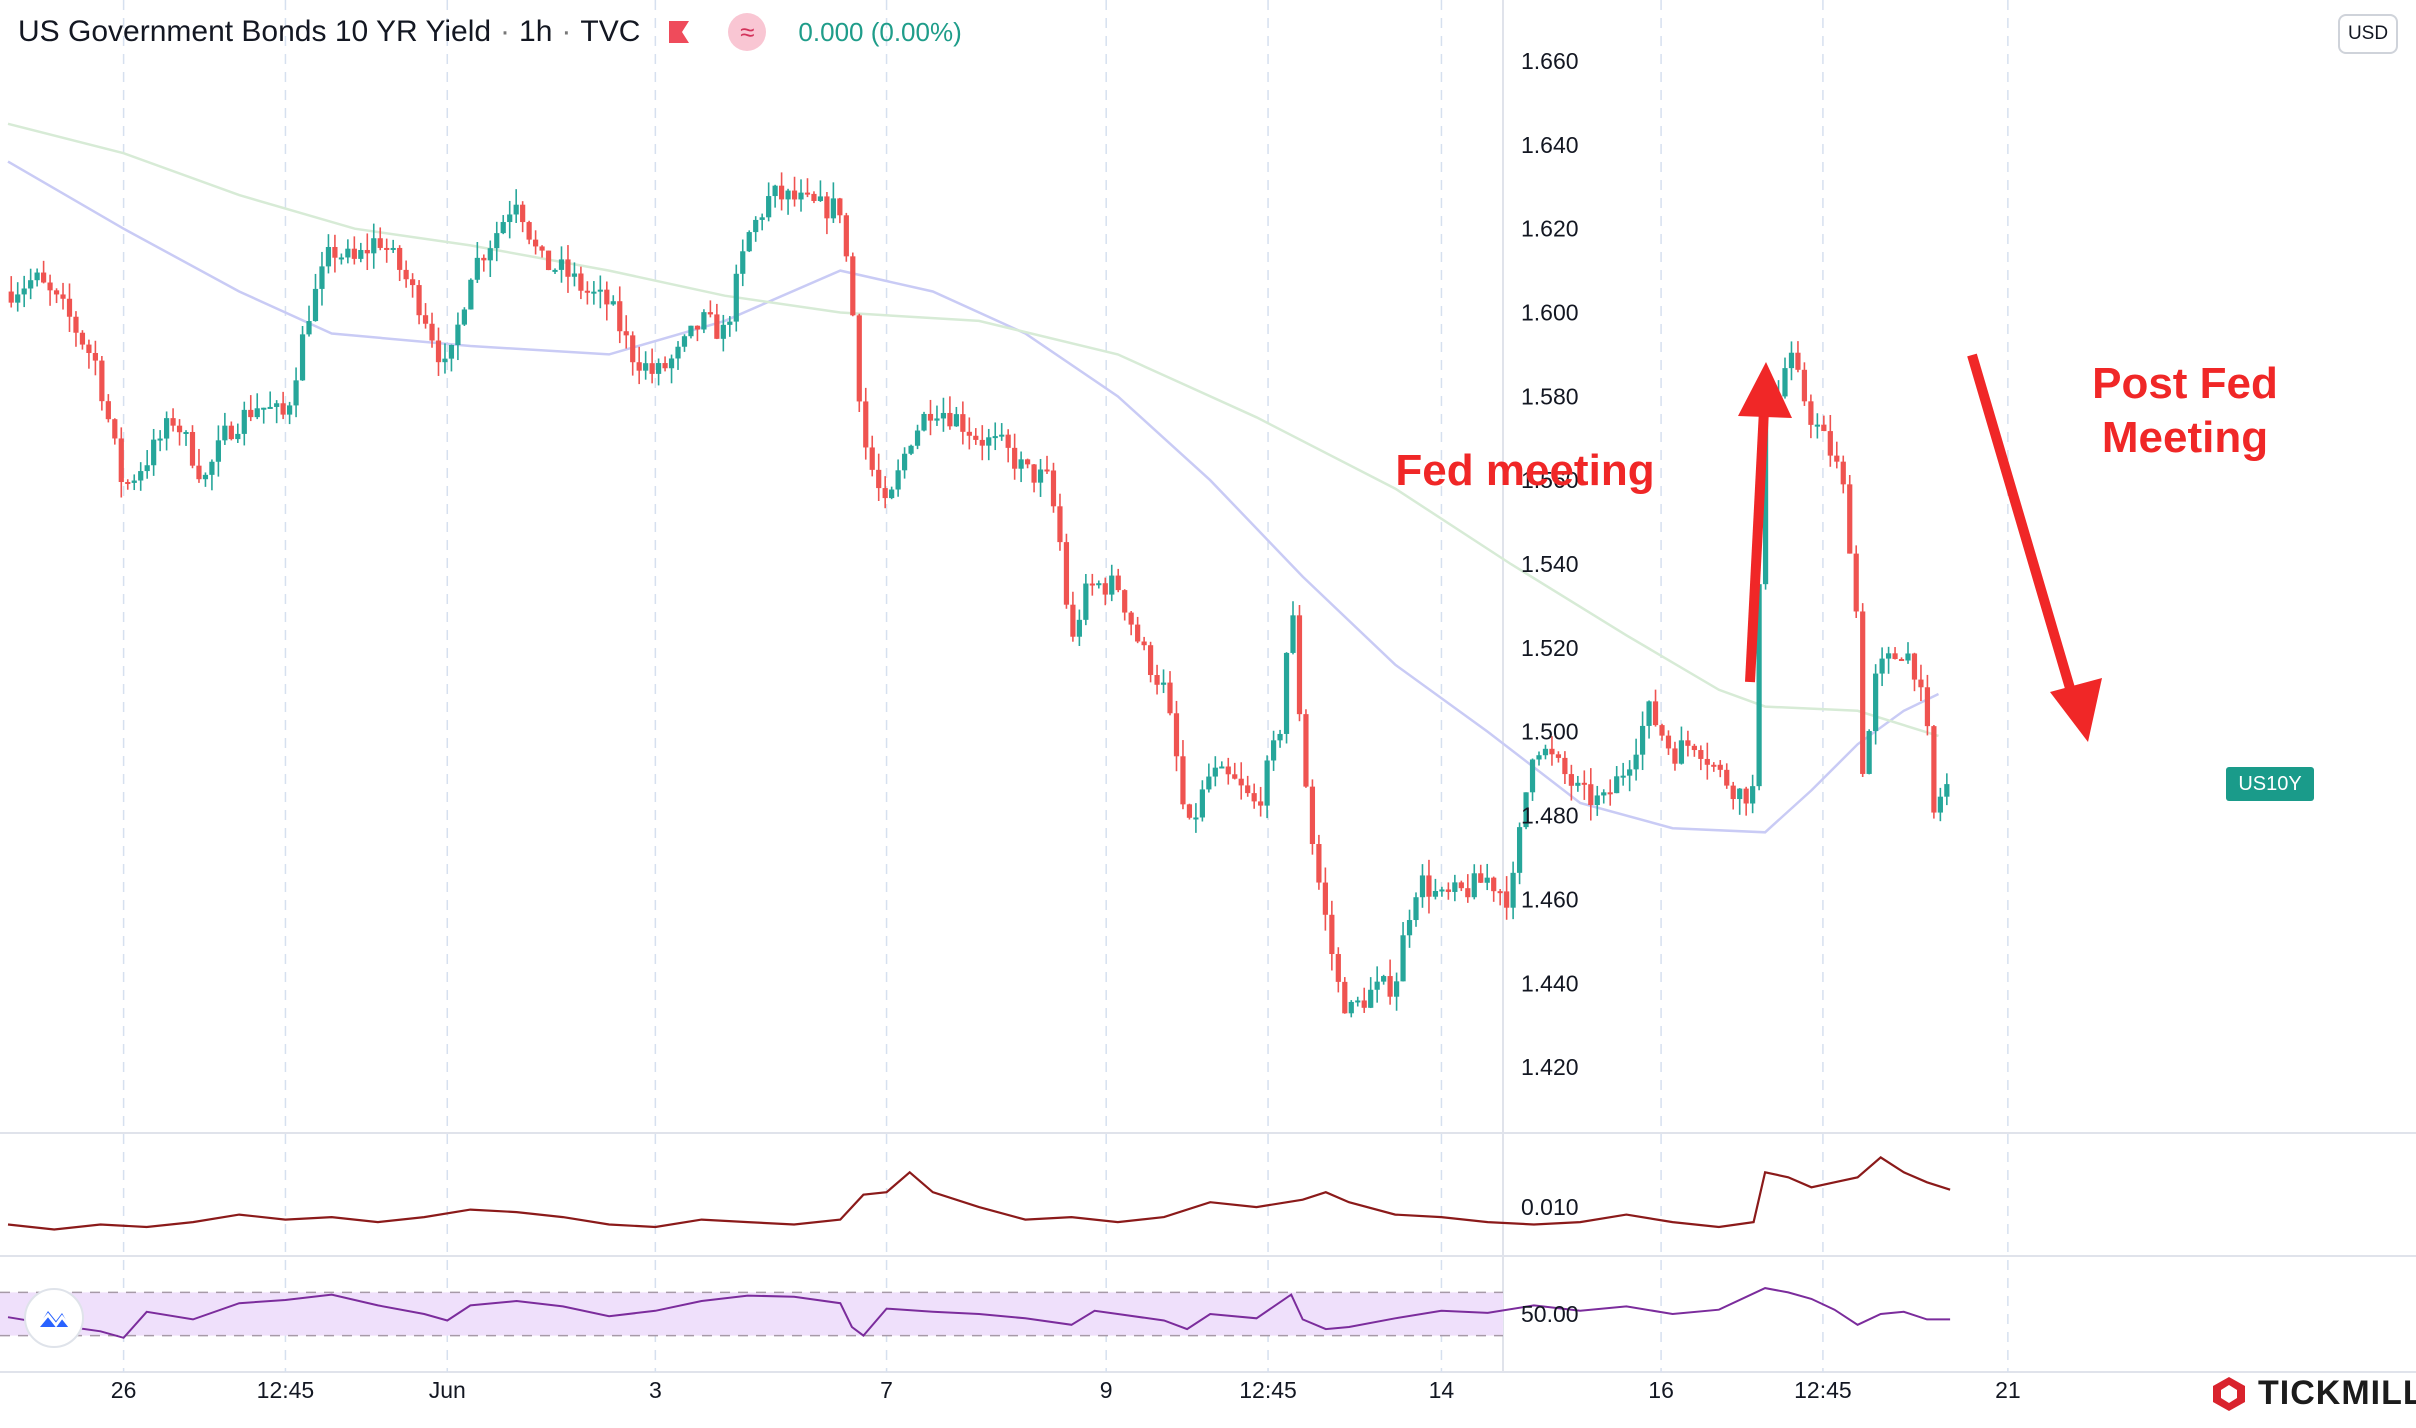 The width and height of the screenshot is (2416, 1428). Describe the element at coordinates (54, 1318) in the screenshot. I see `indicator-icon` at that location.